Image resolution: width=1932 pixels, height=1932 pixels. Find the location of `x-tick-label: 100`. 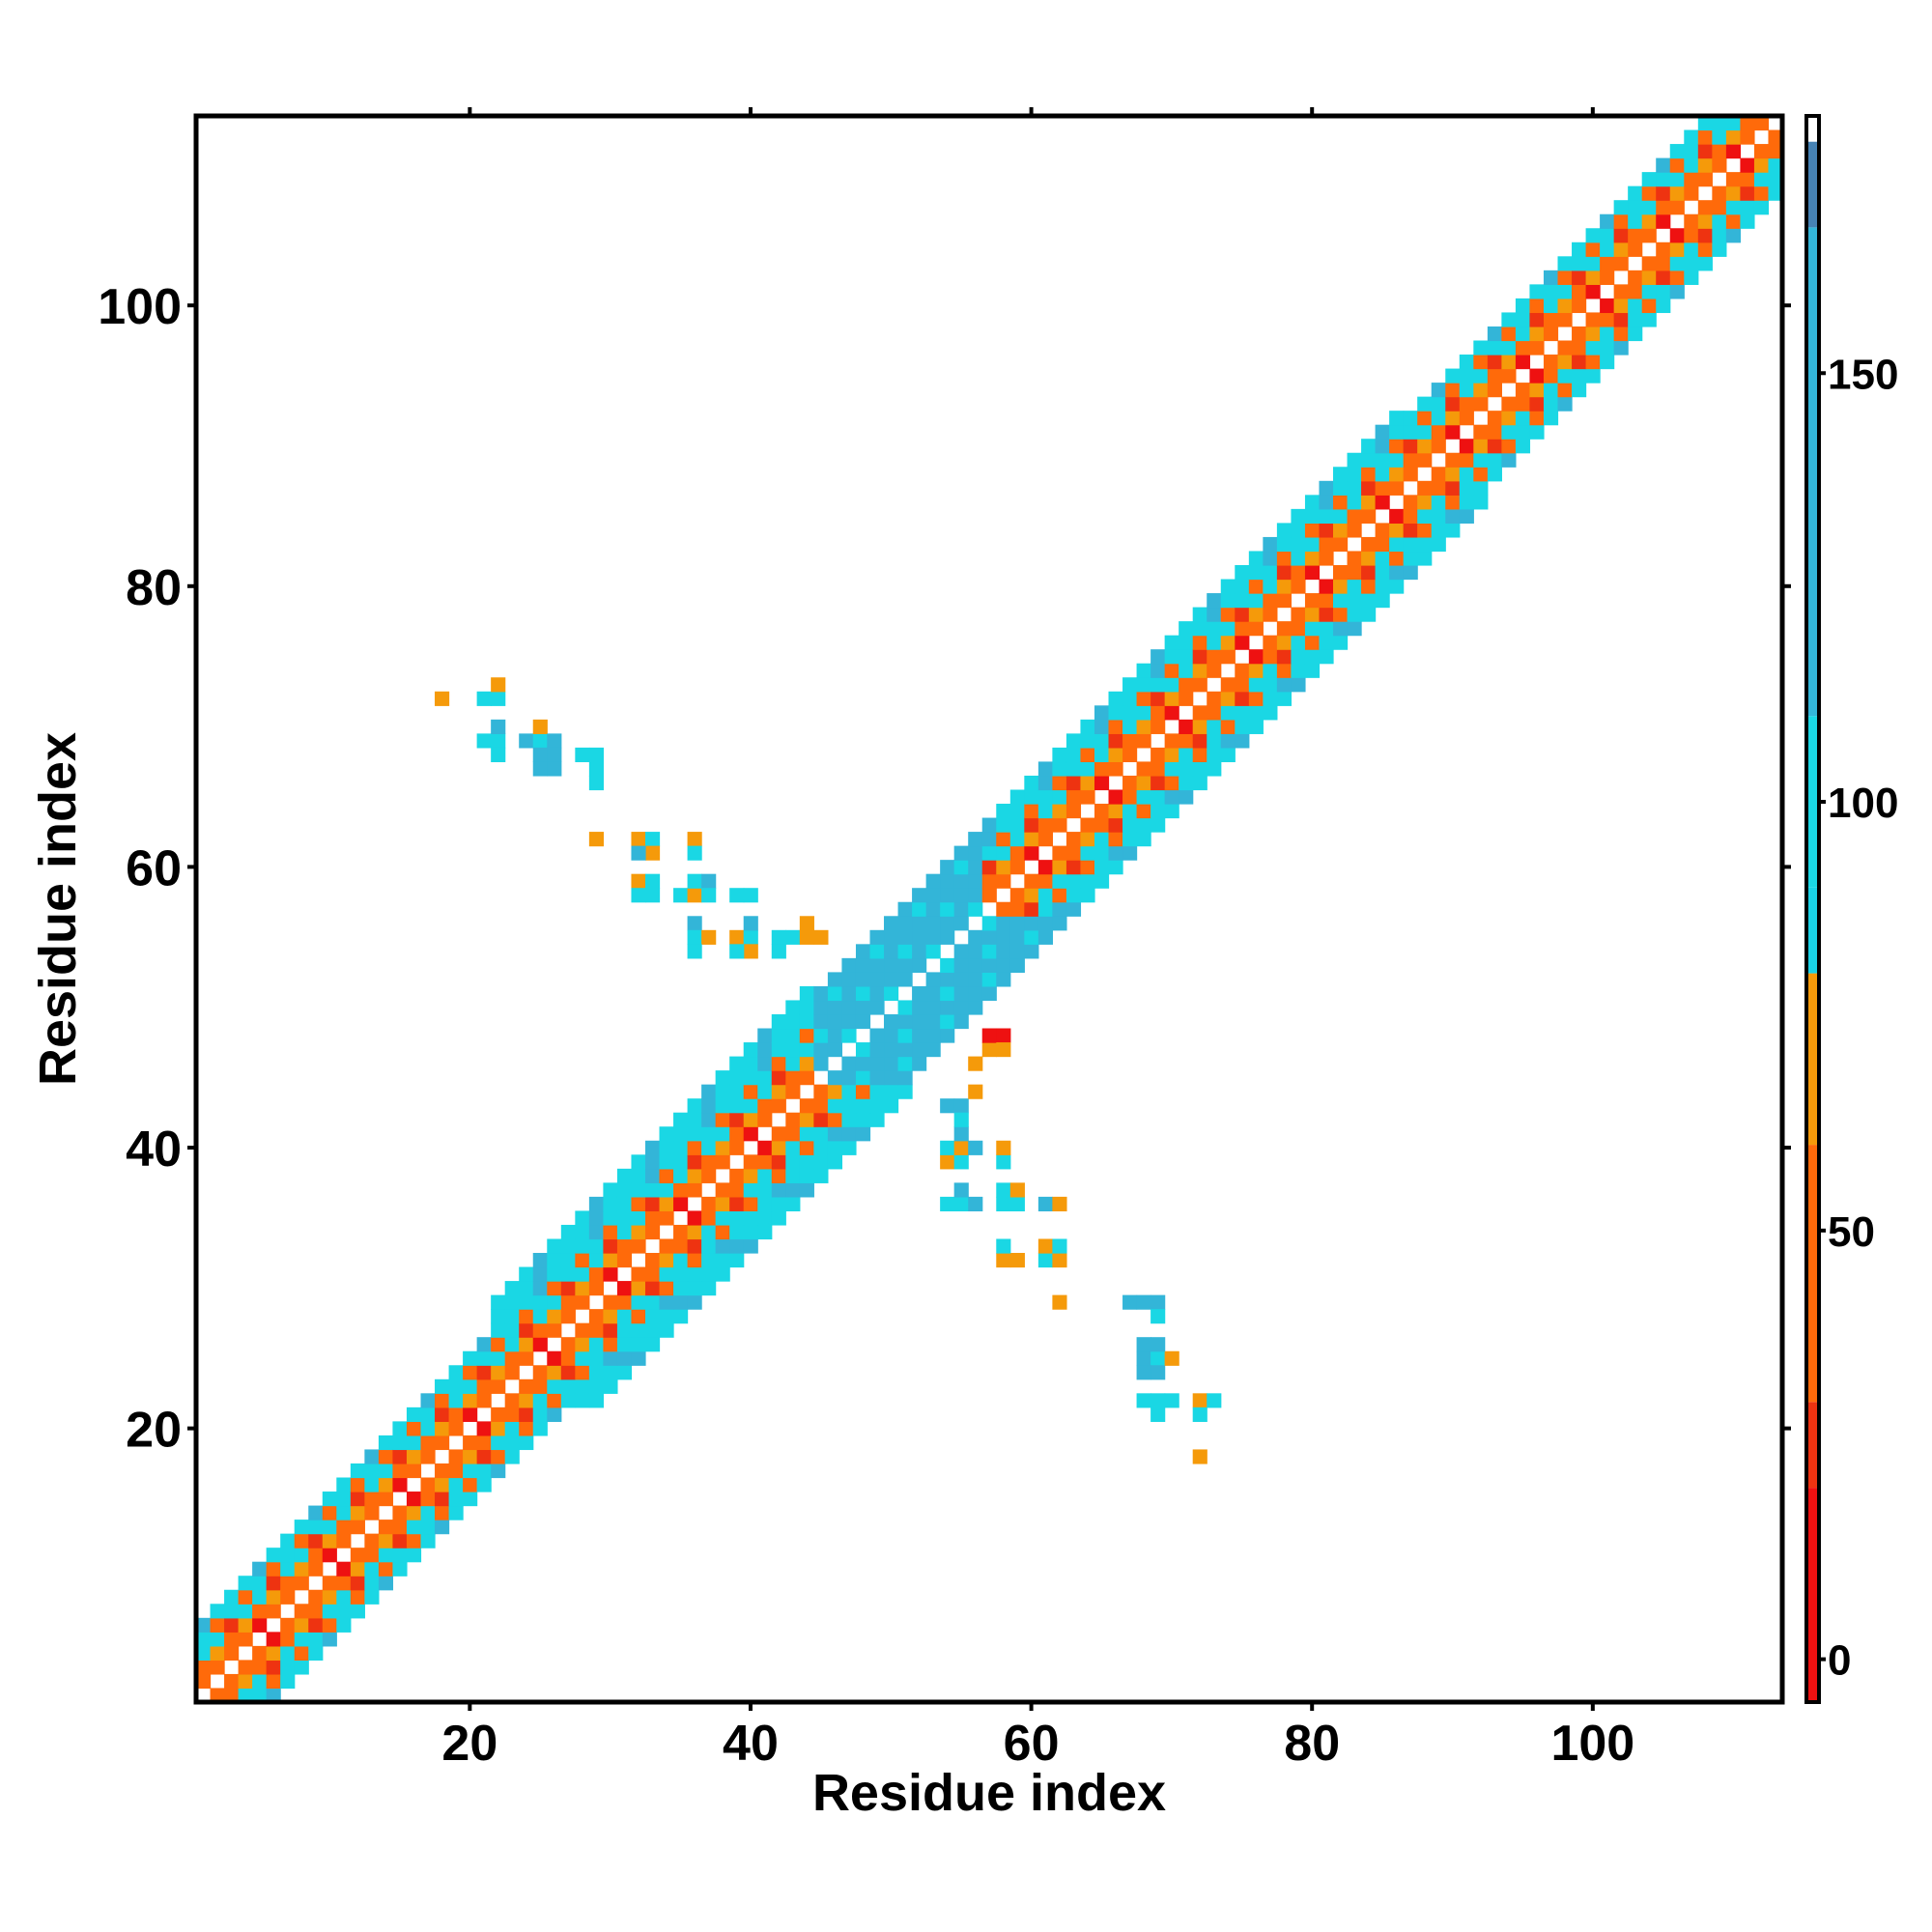

x-tick-label: 100 is located at coordinates (1592, 1744).